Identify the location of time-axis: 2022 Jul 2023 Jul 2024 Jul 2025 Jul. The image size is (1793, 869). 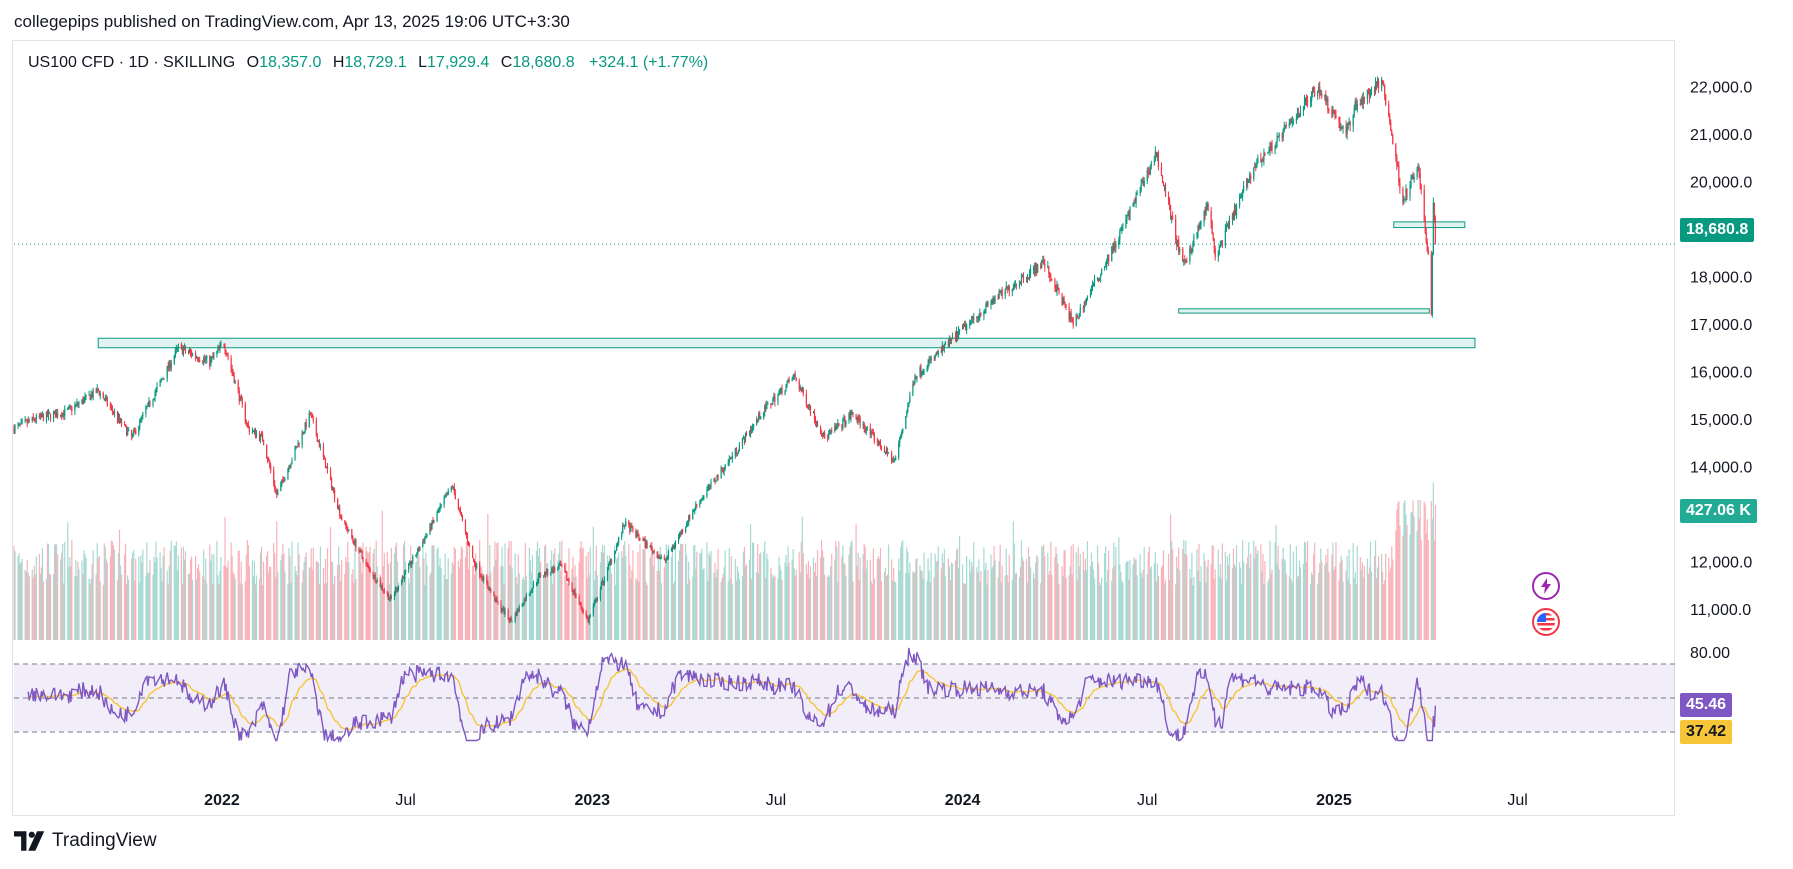
(866, 800).